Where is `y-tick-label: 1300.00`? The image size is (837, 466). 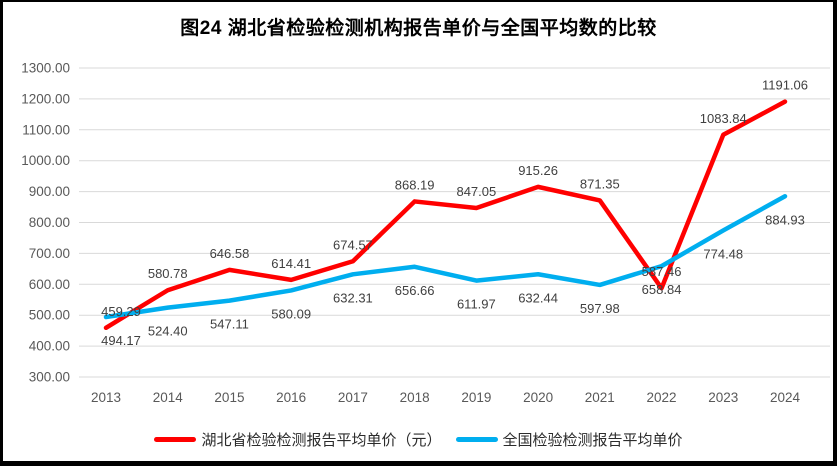 y-tick-label: 1300.00 is located at coordinates (45, 68).